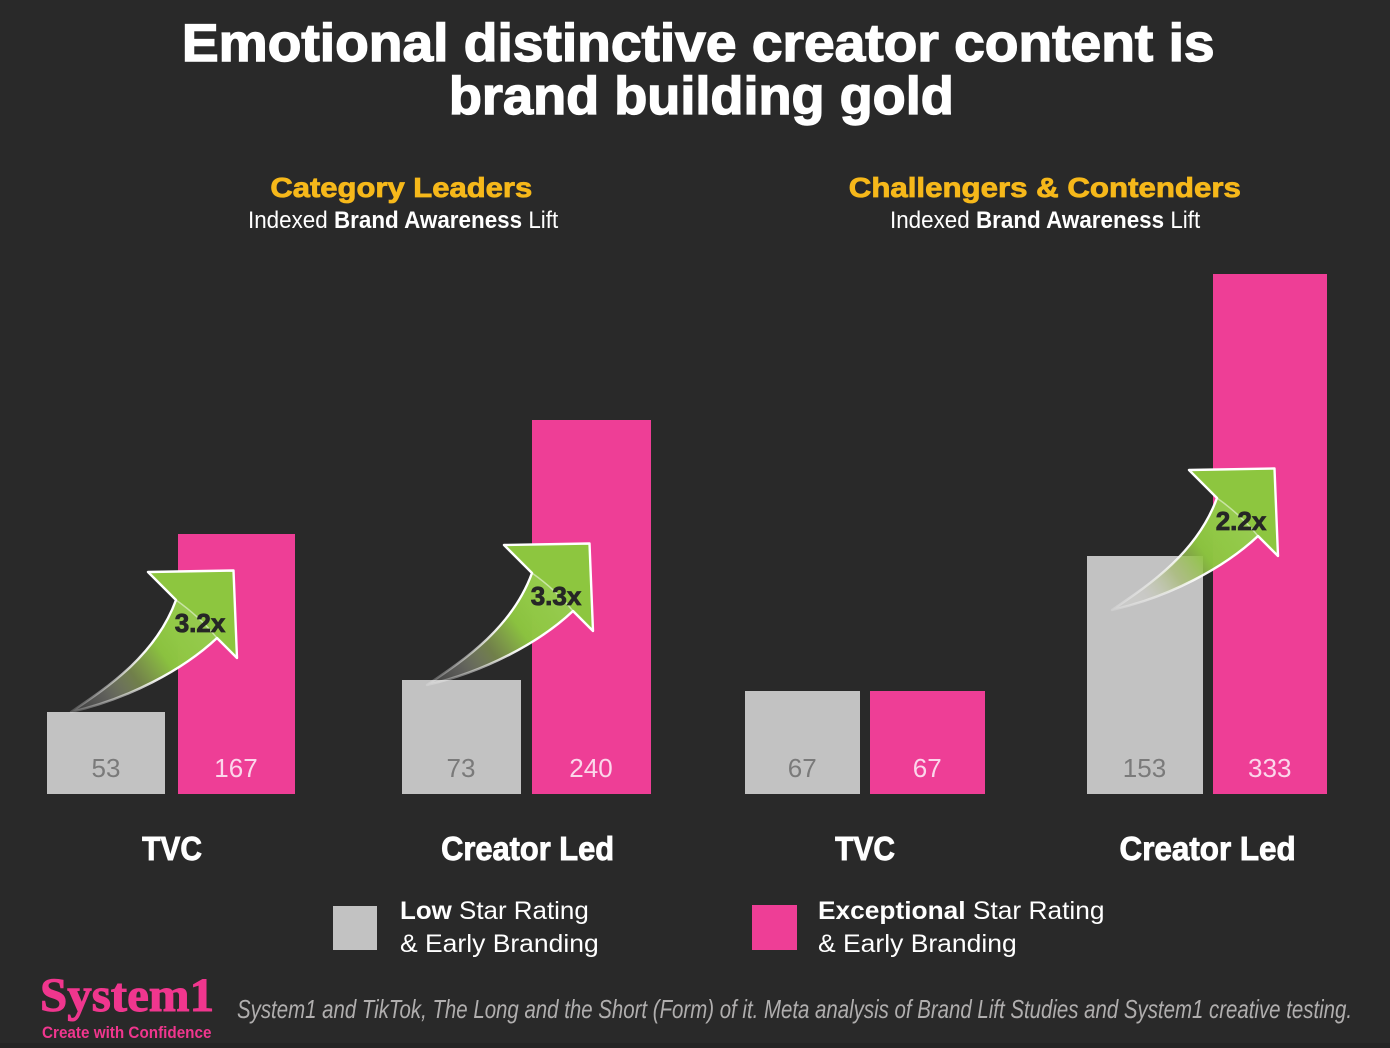 Image resolution: width=1390 pixels, height=1048 pixels. Describe the element at coordinates (555, 596) in the screenshot. I see `svg-text: 3.3x` at that location.